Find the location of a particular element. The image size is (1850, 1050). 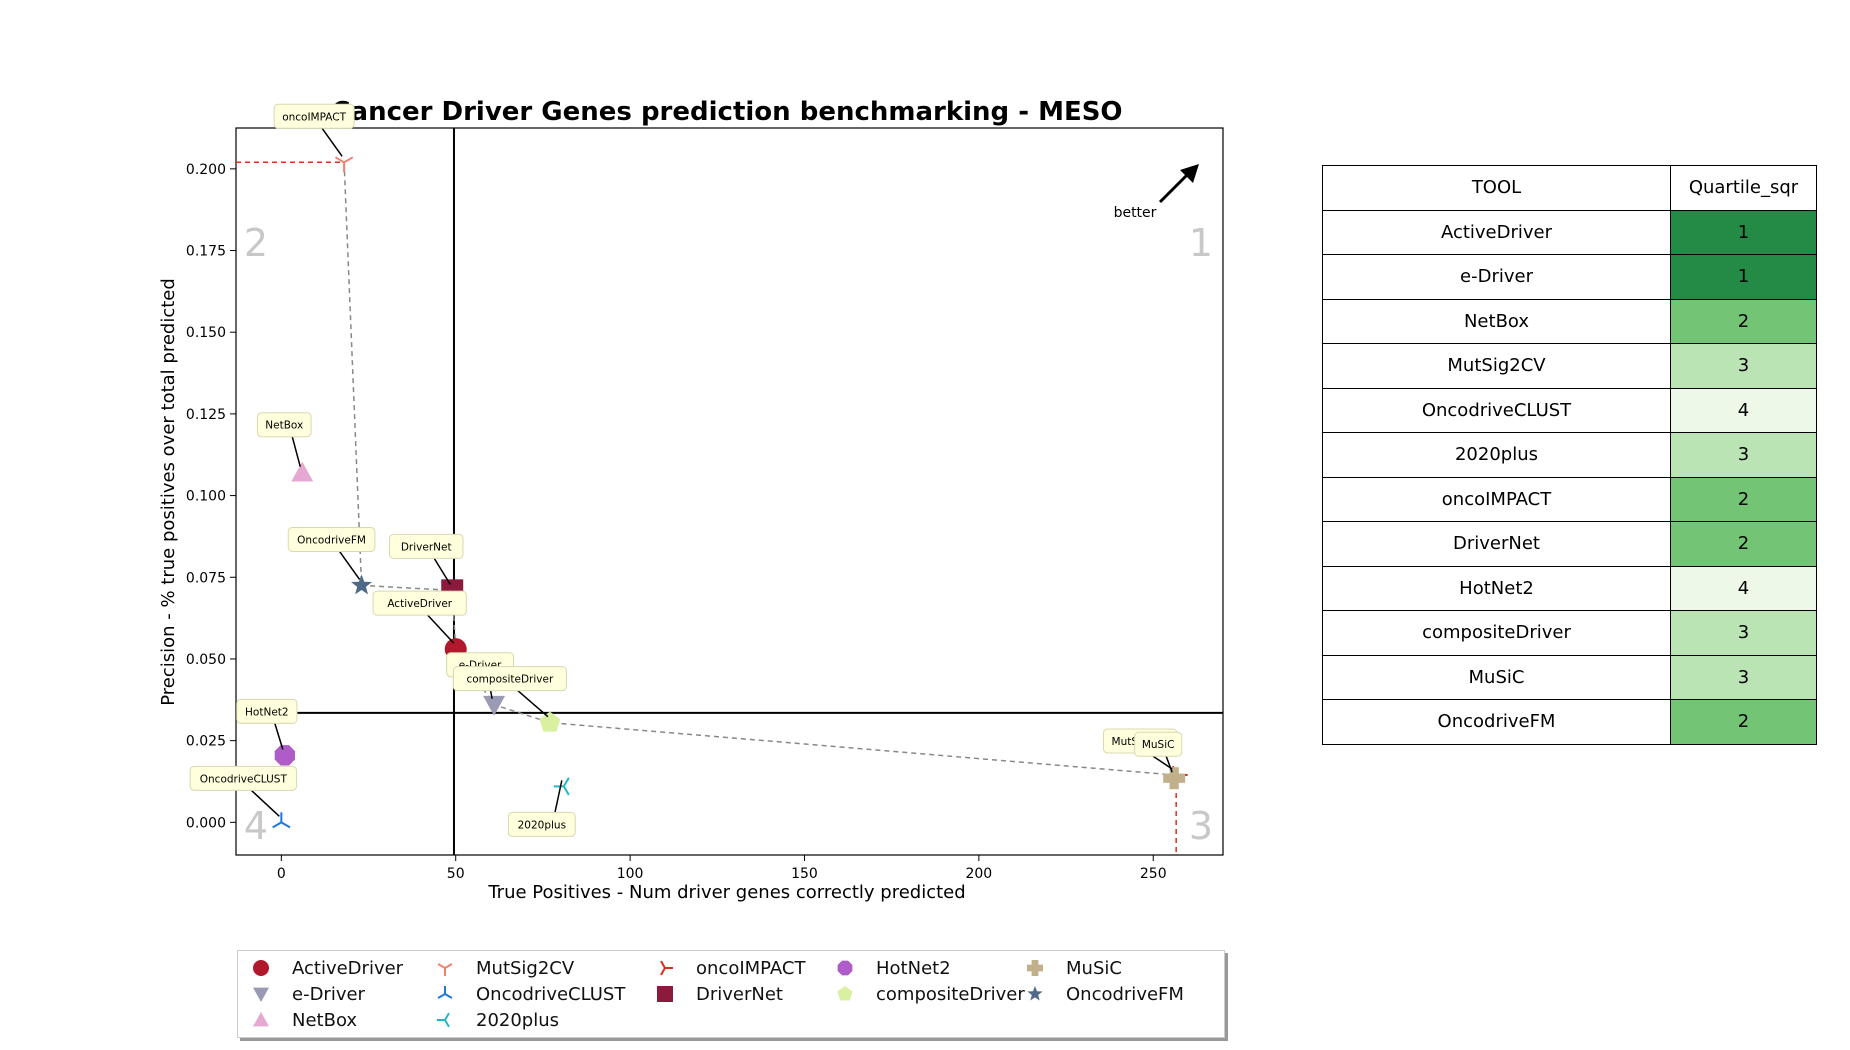

table-cell-tool: oncoIMPACT is located at coordinates (1496, 499).